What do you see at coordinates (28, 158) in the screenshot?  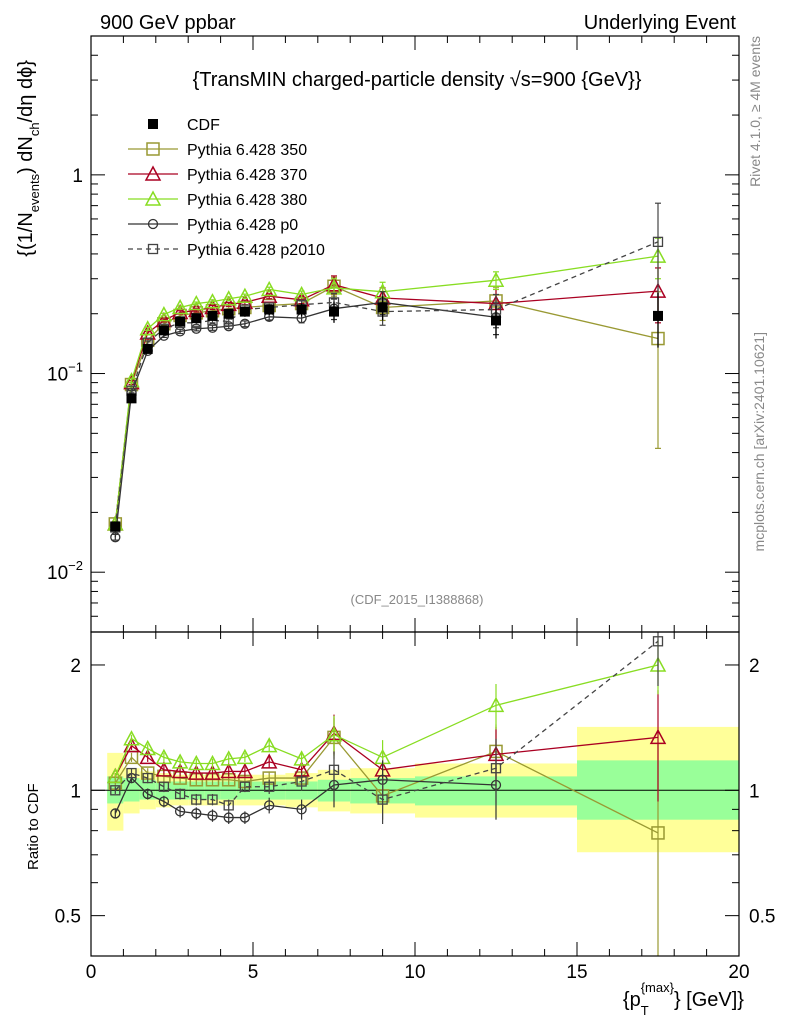 I see `main-y-axis-label: {(1/Nevents) dNch/dη dϕ}` at bounding box center [28, 158].